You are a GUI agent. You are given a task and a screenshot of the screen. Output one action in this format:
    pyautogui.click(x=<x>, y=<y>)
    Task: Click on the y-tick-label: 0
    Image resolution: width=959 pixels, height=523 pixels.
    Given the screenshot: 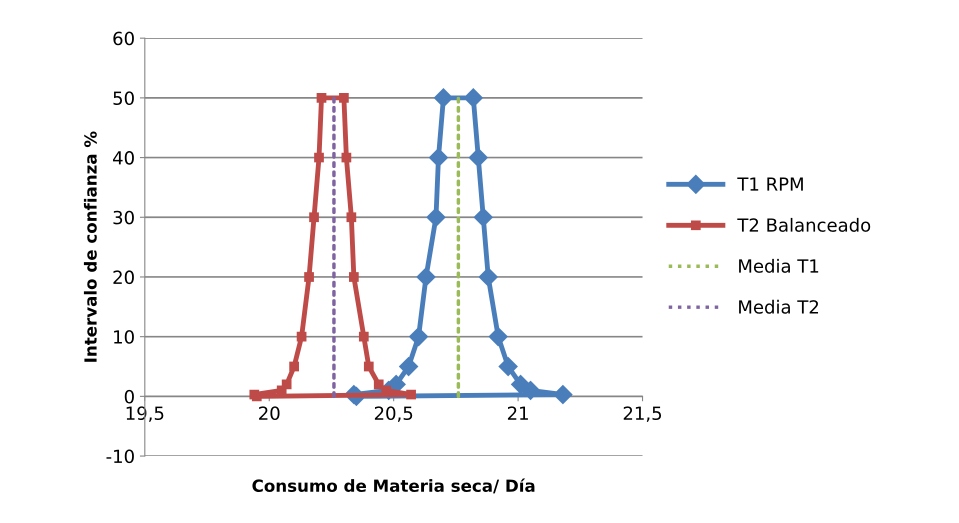 What is the action you would take?
    pyautogui.click(x=129, y=397)
    